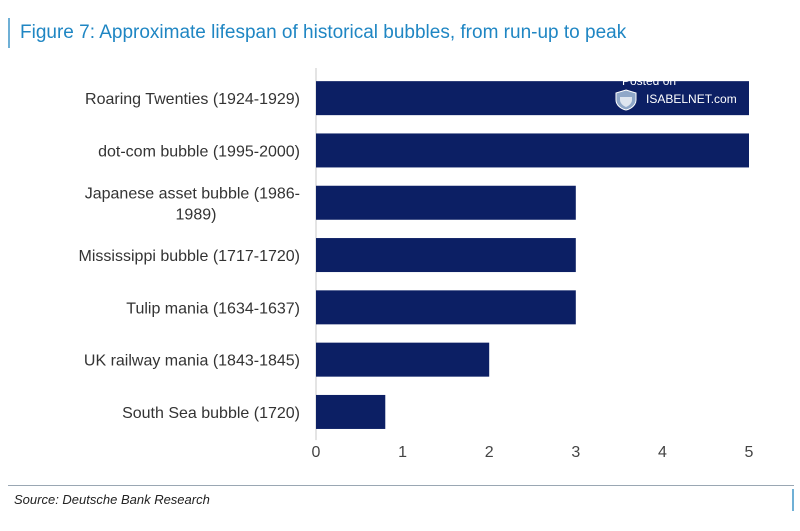 Image resolution: width=800 pixels, height=531 pixels. What do you see at coordinates (199, 151) in the screenshot?
I see `category-label: dot-com bubble (1995-2000)` at bounding box center [199, 151].